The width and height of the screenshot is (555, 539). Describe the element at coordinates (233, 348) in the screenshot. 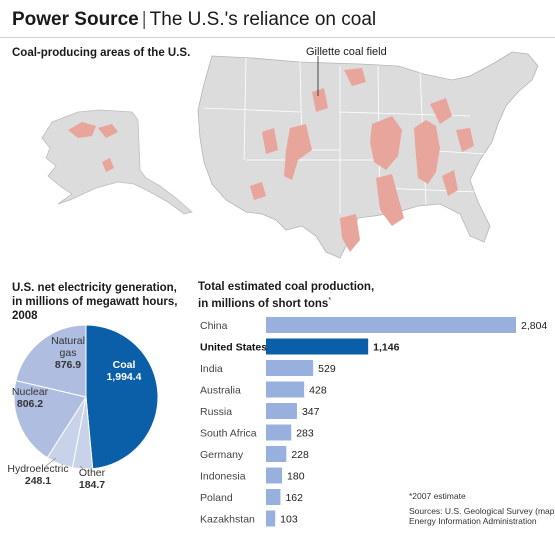

I see `bar-category-united-states: United States` at that location.